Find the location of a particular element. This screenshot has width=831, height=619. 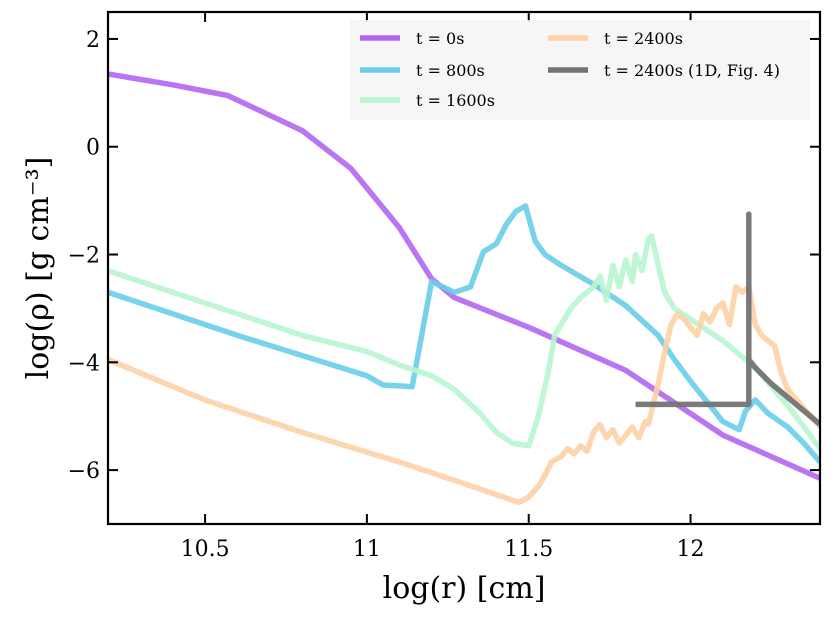

y-tick-label: 0 is located at coordinates (93, 148).